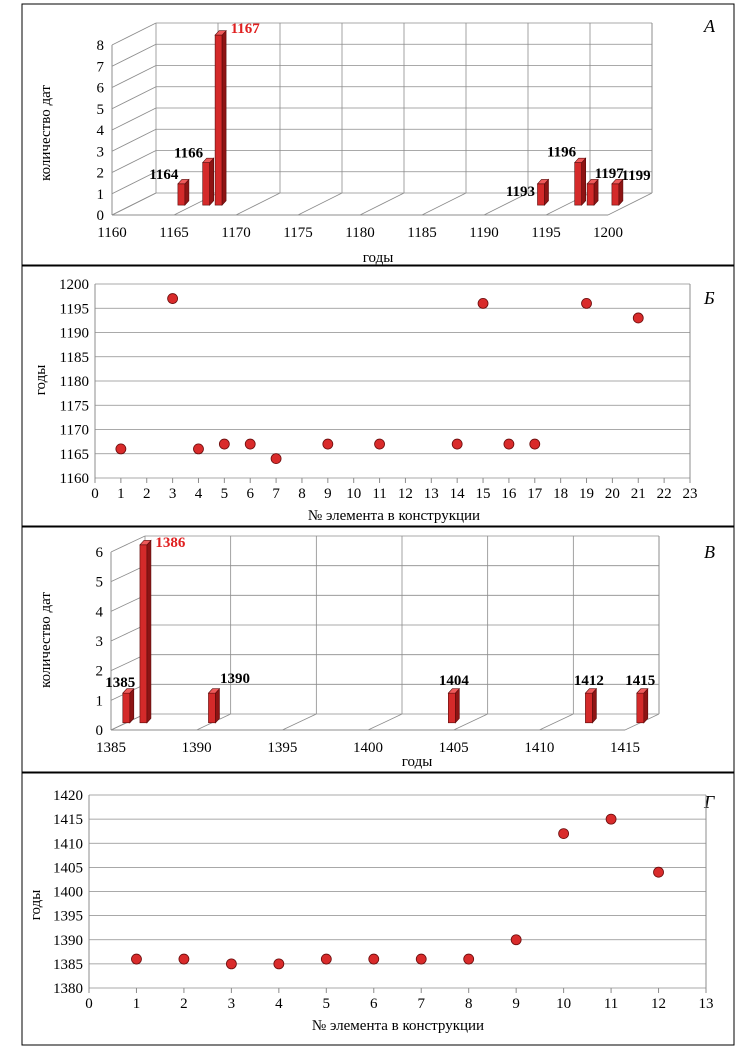 Image resolution: width=756 pixels, height=1054 pixels. Describe the element at coordinates (625, 748) in the screenshot. I see `panel-v-xtick-label: 1415` at that location.